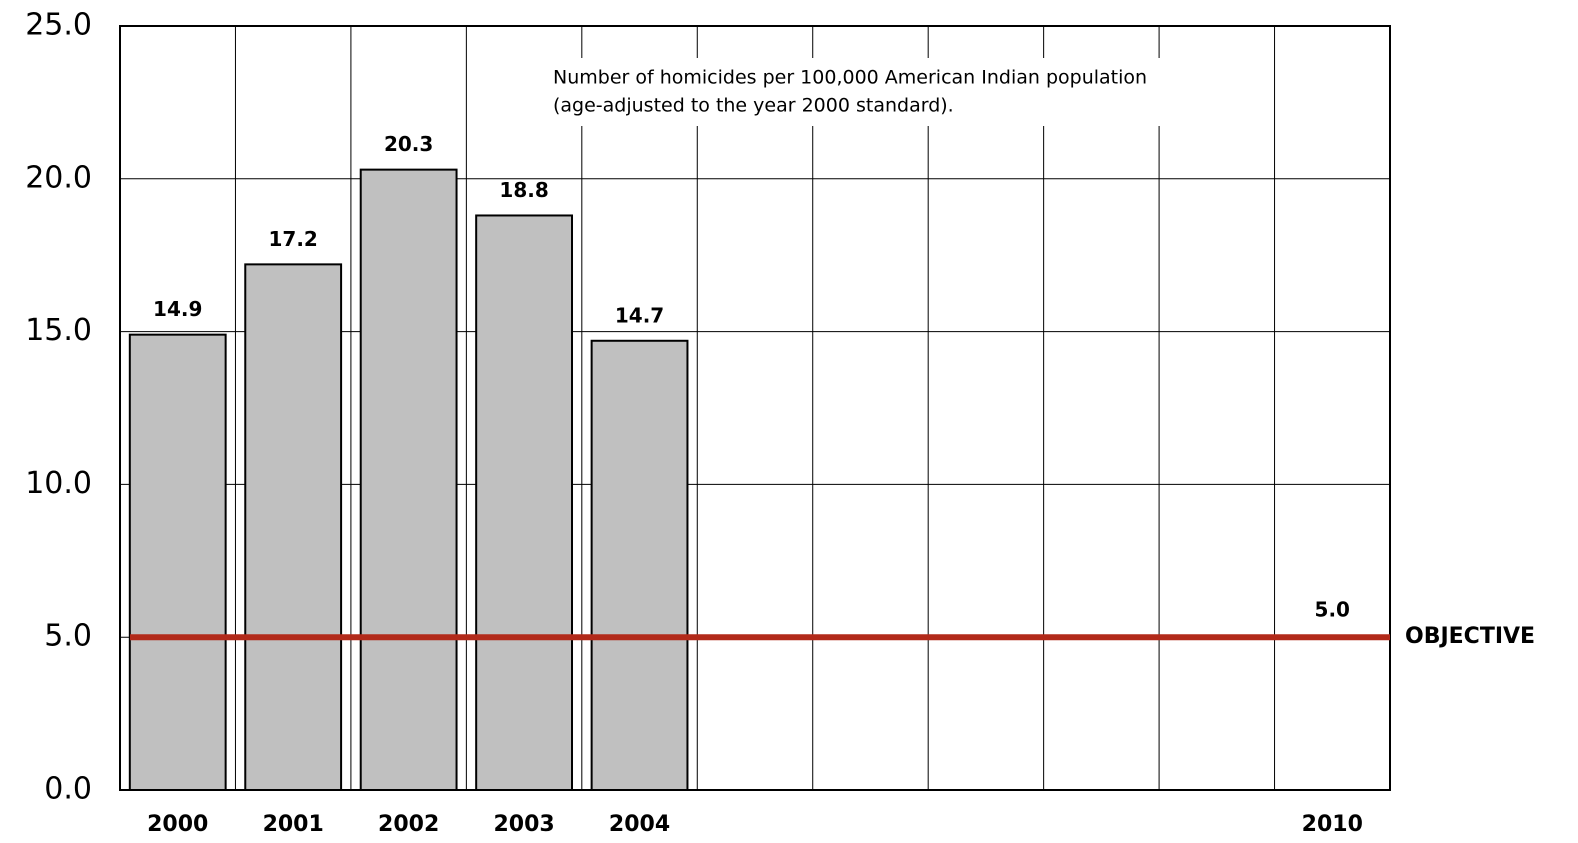 This screenshot has height=843, width=1578. What do you see at coordinates (1332, 610) in the screenshot?
I see `objective-value-label: 5.0` at bounding box center [1332, 610].